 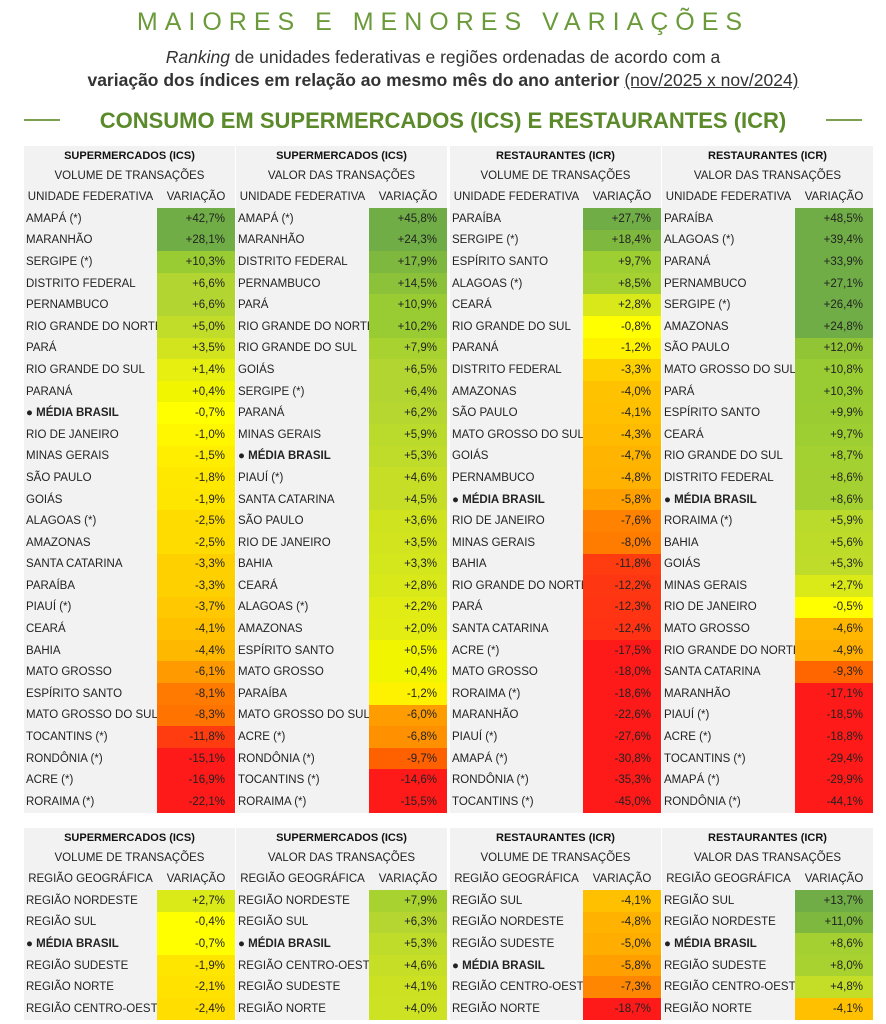 I want to click on row-variation-cell: +0,4%, so click(x=408, y=672).